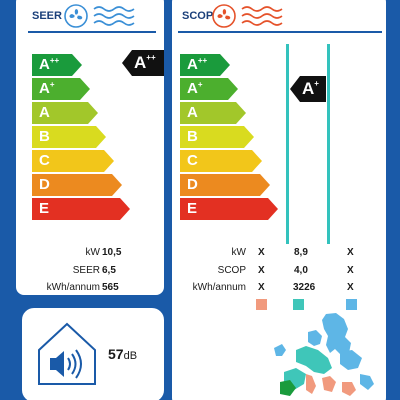 The width and height of the screenshot is (400, 400). I want to click on noise-level: 57dB, so click(122, 354).